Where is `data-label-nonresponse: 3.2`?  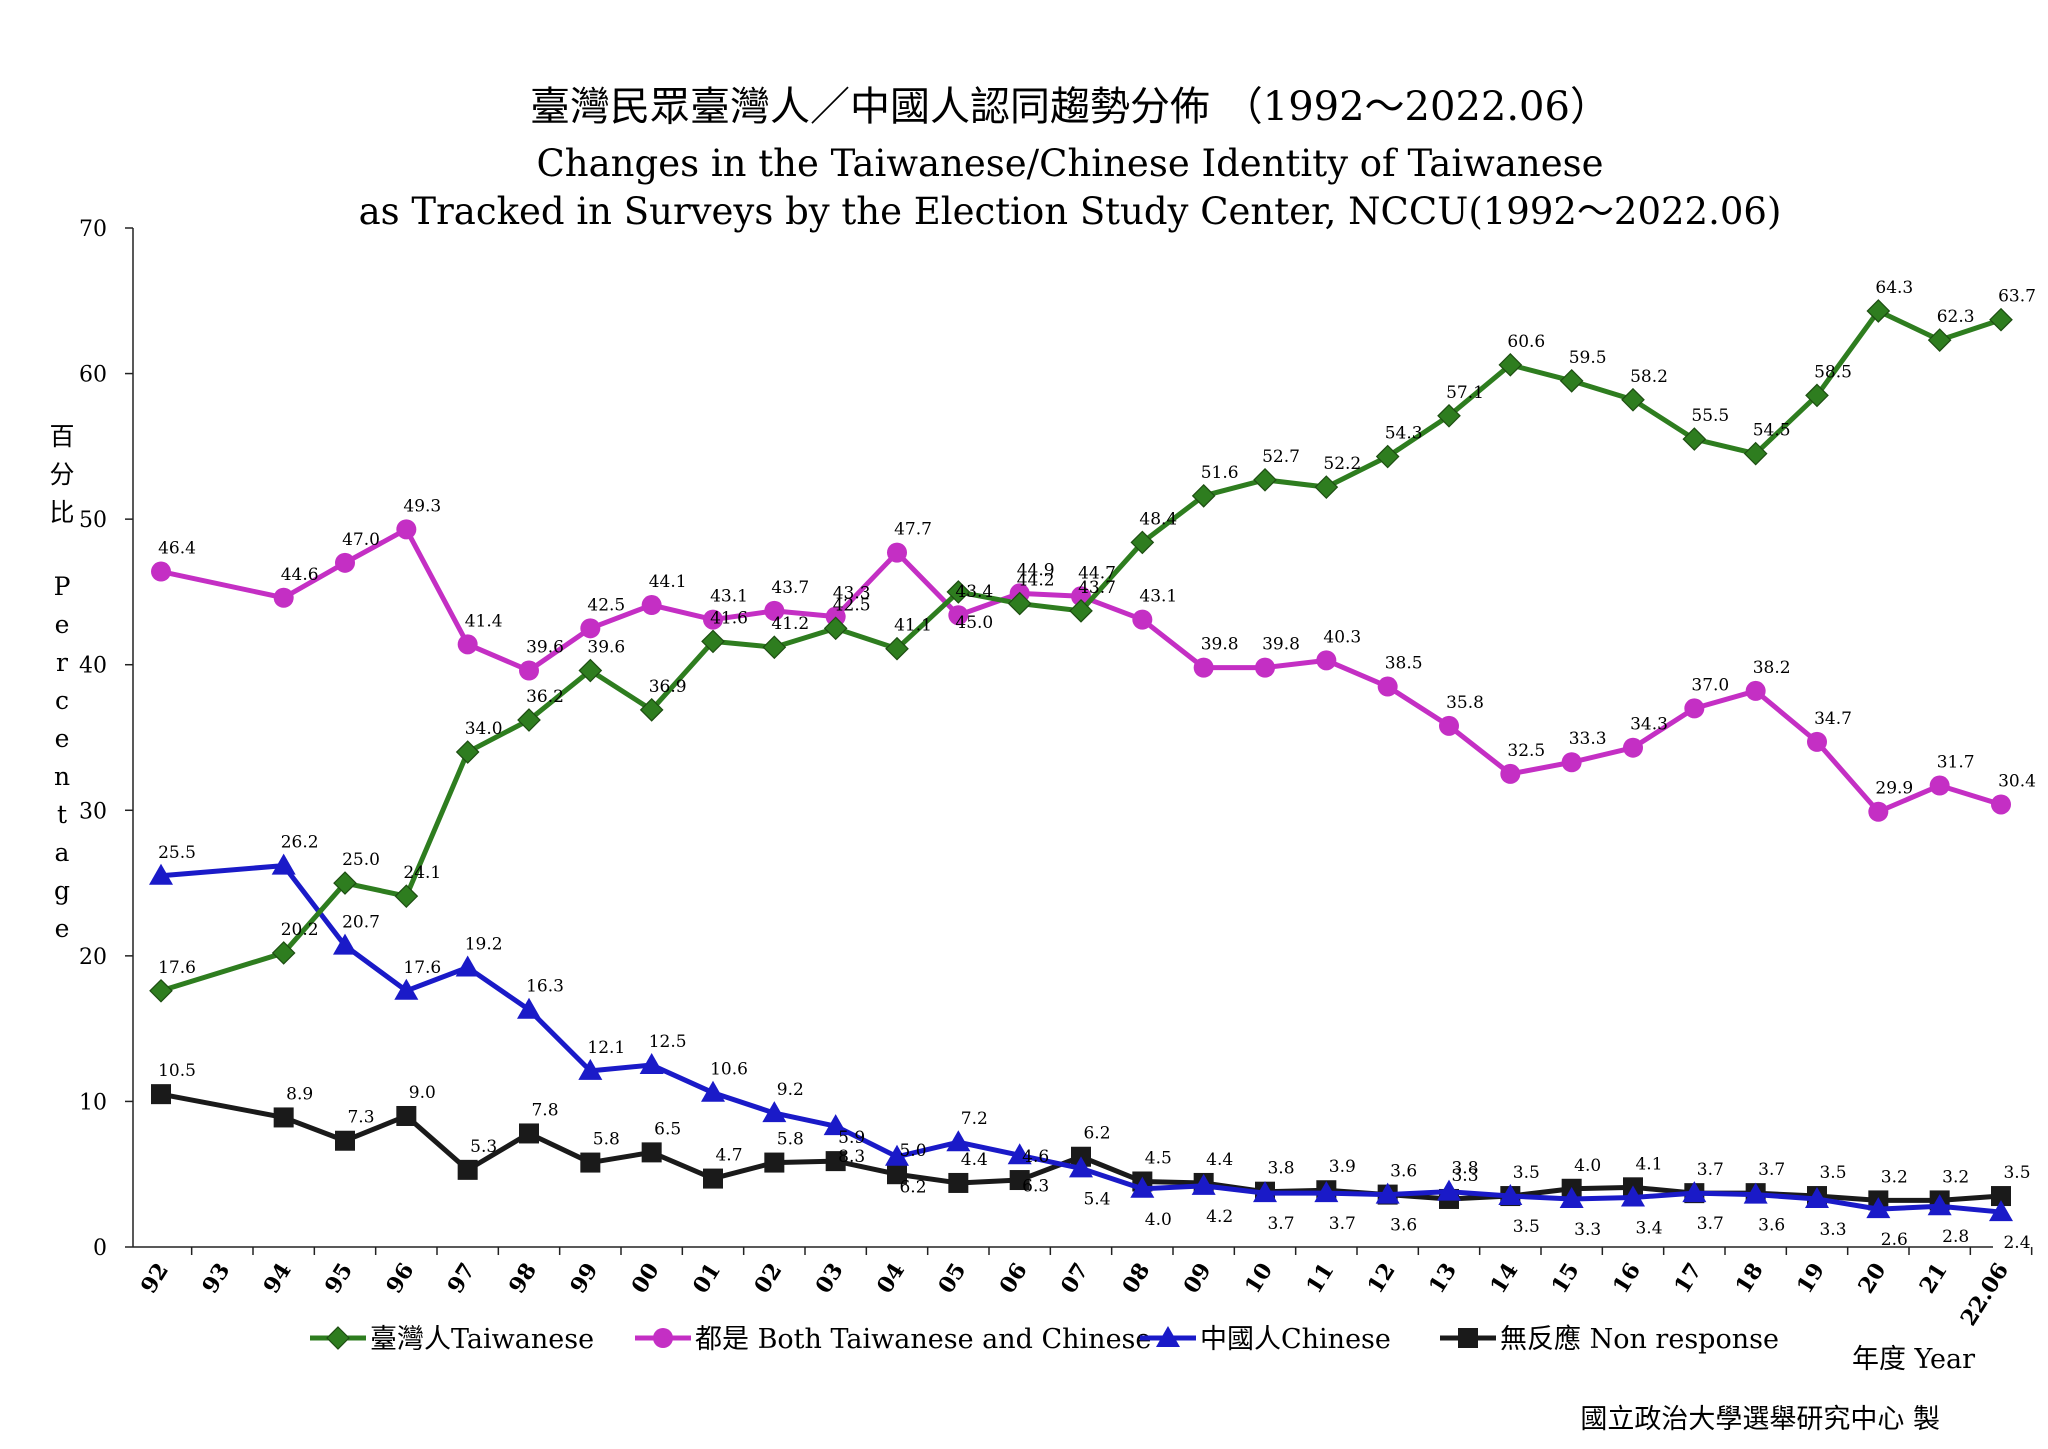 data-label-nonresponse: 3.2 is located at coordinates (1955, 1177).